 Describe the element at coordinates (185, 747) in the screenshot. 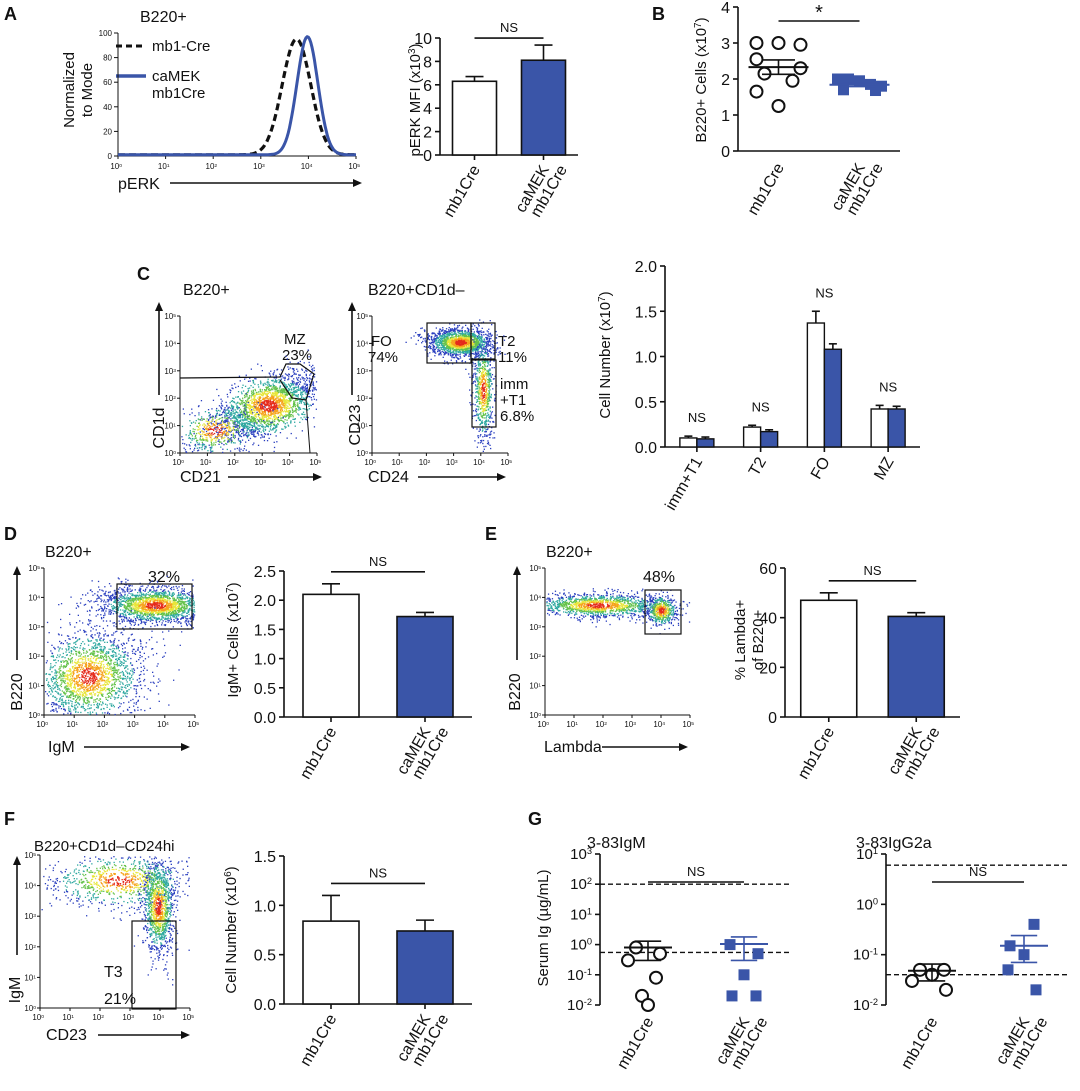

I see `d1-x-arrowhead` at that location.